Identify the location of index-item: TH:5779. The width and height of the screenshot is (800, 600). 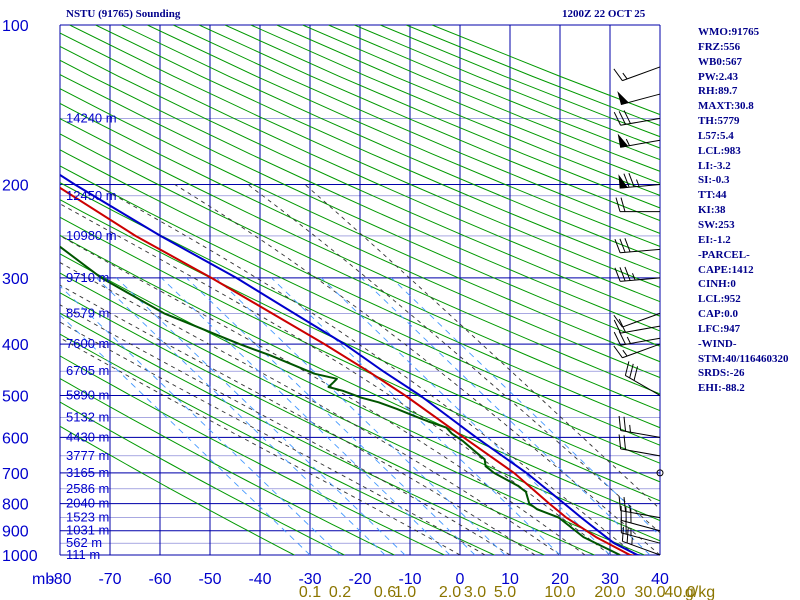
(719, 121).